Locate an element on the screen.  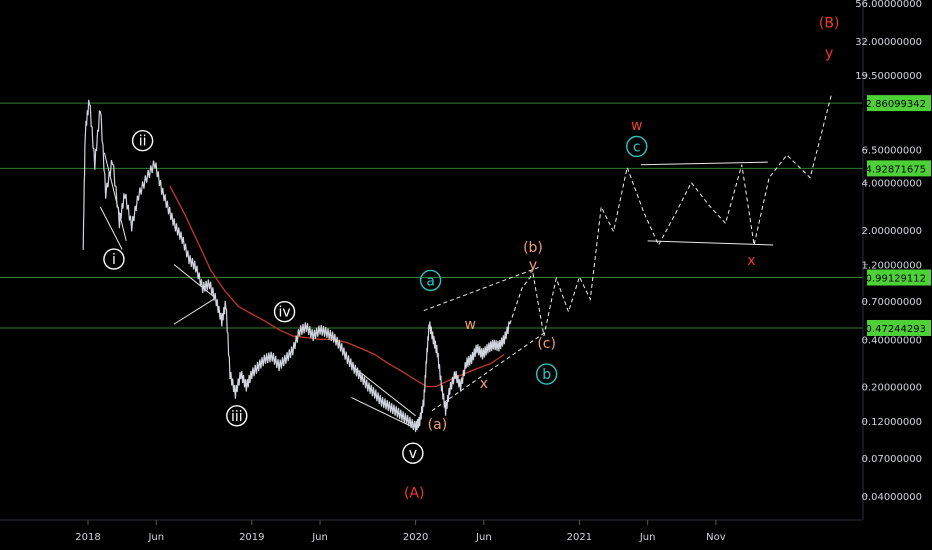
x-axis: 2018 Jun 2019 Jun 2020 Jun 2021 Jun Nov is located at coordinates (431, 531).